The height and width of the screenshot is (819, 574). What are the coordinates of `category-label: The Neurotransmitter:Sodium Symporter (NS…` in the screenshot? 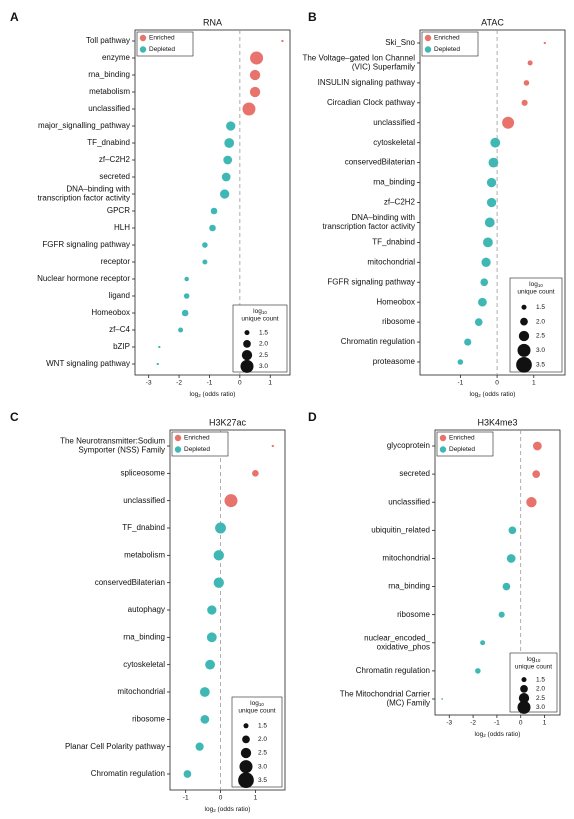 It's located at (112, 446).